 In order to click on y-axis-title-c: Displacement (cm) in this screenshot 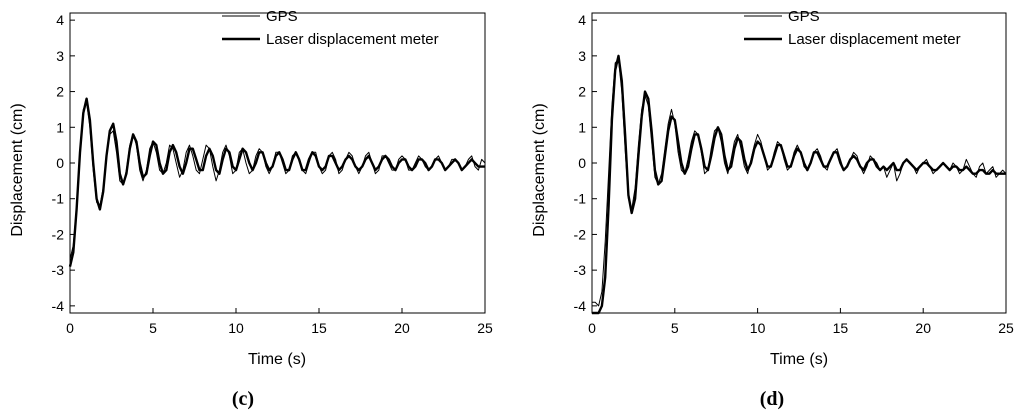, I will do `click(17, 169)`.